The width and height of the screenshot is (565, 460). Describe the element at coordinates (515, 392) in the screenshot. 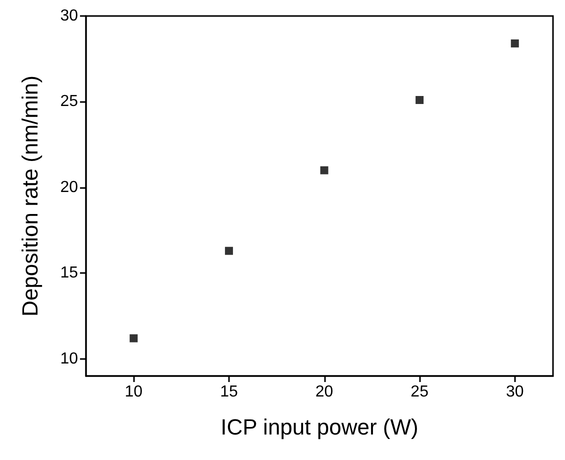

I see `x-tick-label: 30` at that location.